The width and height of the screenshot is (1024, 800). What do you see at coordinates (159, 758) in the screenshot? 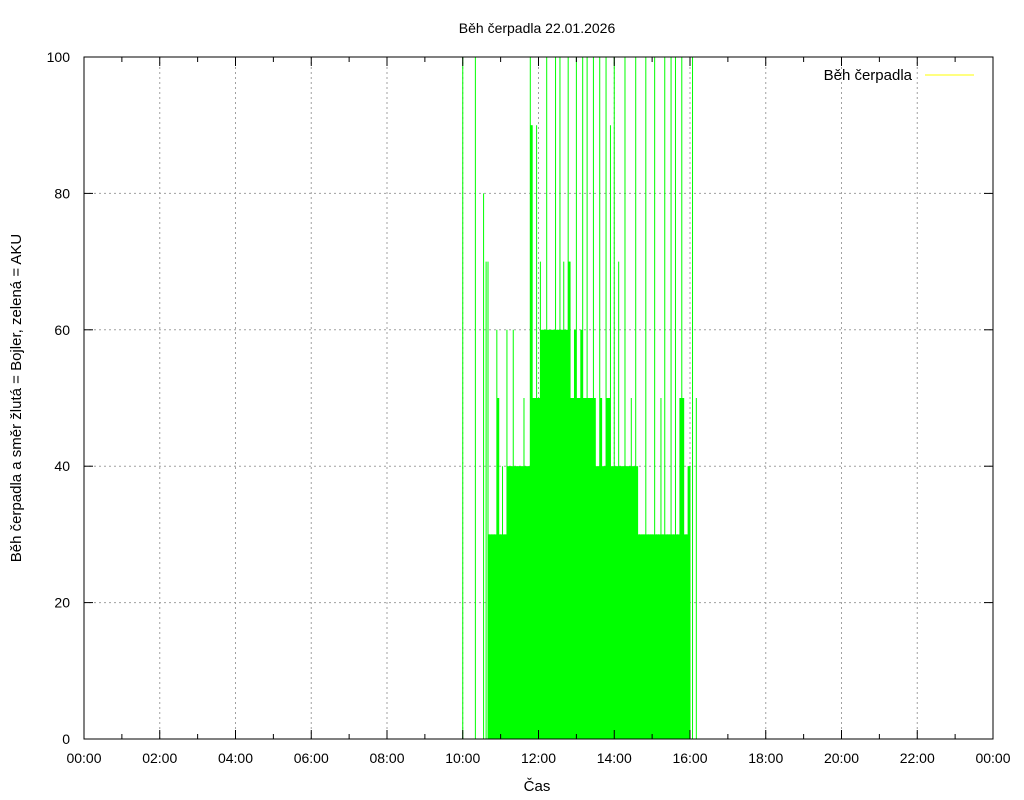
I see `x-tick-label: 02:00` at bounding box center [159, 758].